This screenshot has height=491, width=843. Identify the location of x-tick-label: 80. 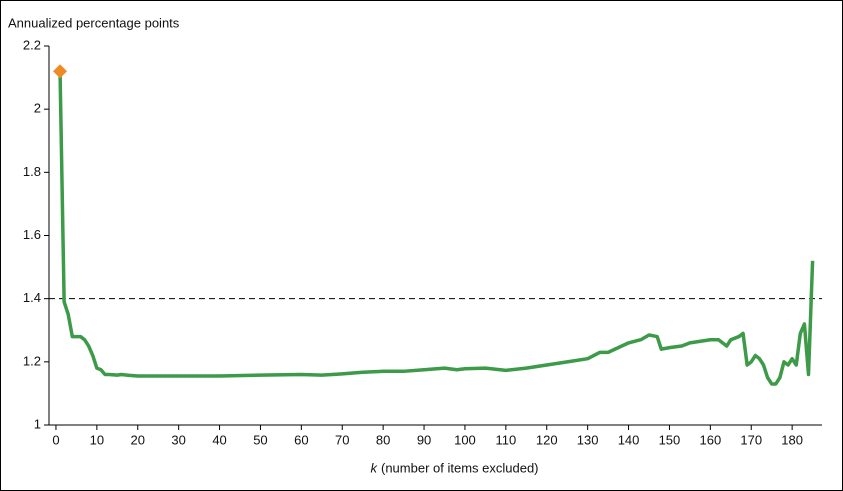
(383, 439).